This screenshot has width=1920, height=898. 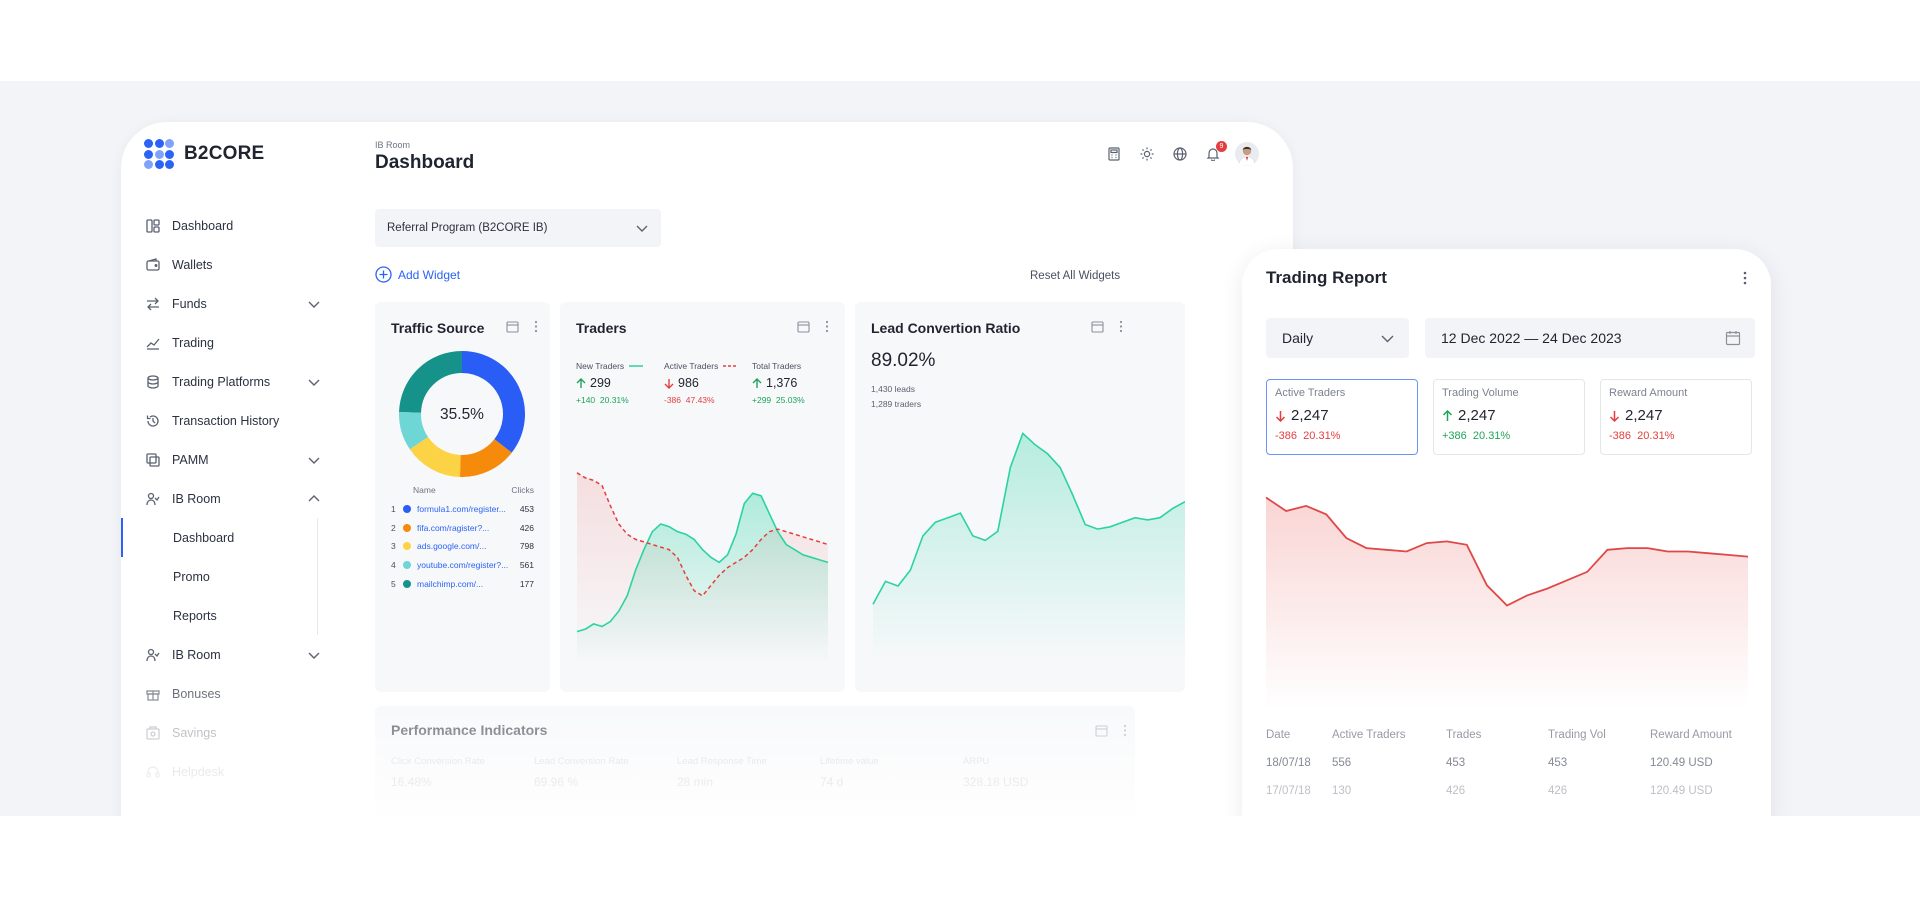 I want to click on brand-logo: B2CORE, so click(x=204, y=154).